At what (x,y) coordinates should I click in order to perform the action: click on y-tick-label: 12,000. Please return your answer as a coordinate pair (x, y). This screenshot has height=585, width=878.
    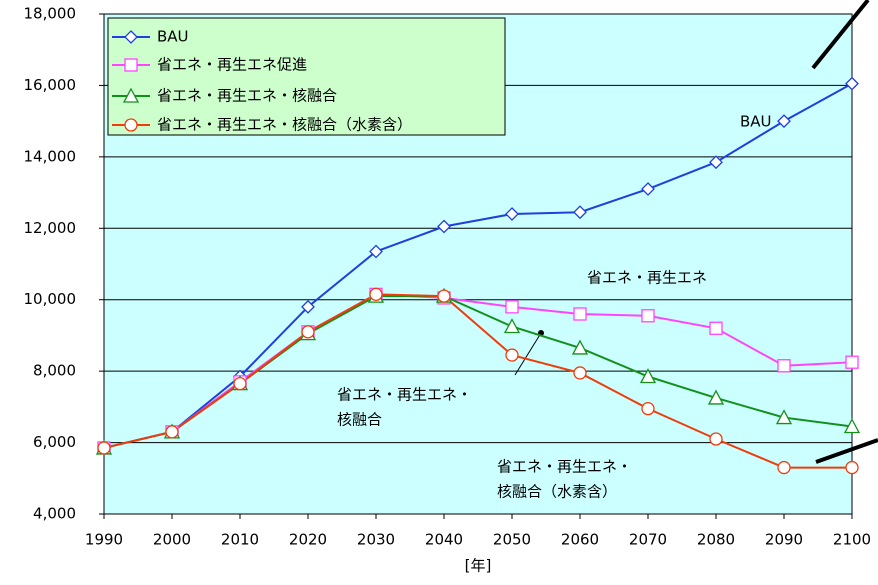
    Looking at the image, I should click on (50, 228).